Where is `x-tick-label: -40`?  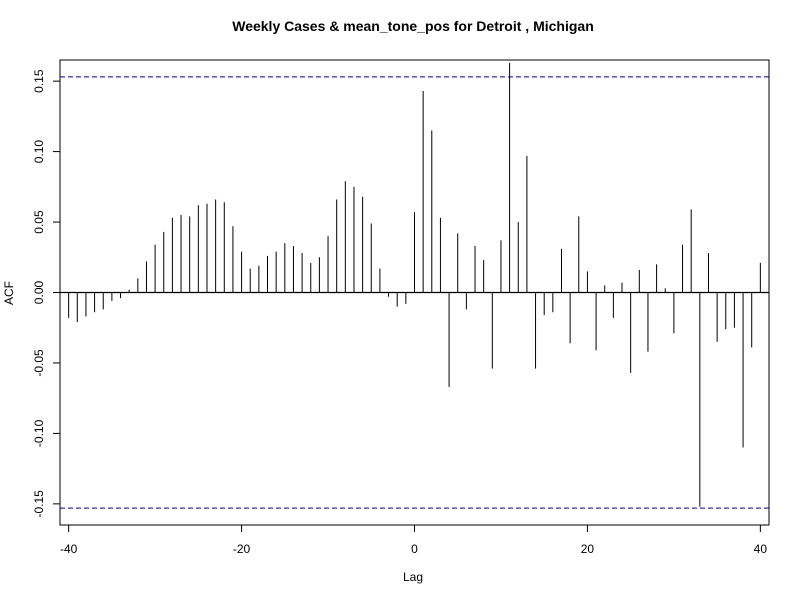
x-tick-label: -40 is located at coordinates (69, 549).